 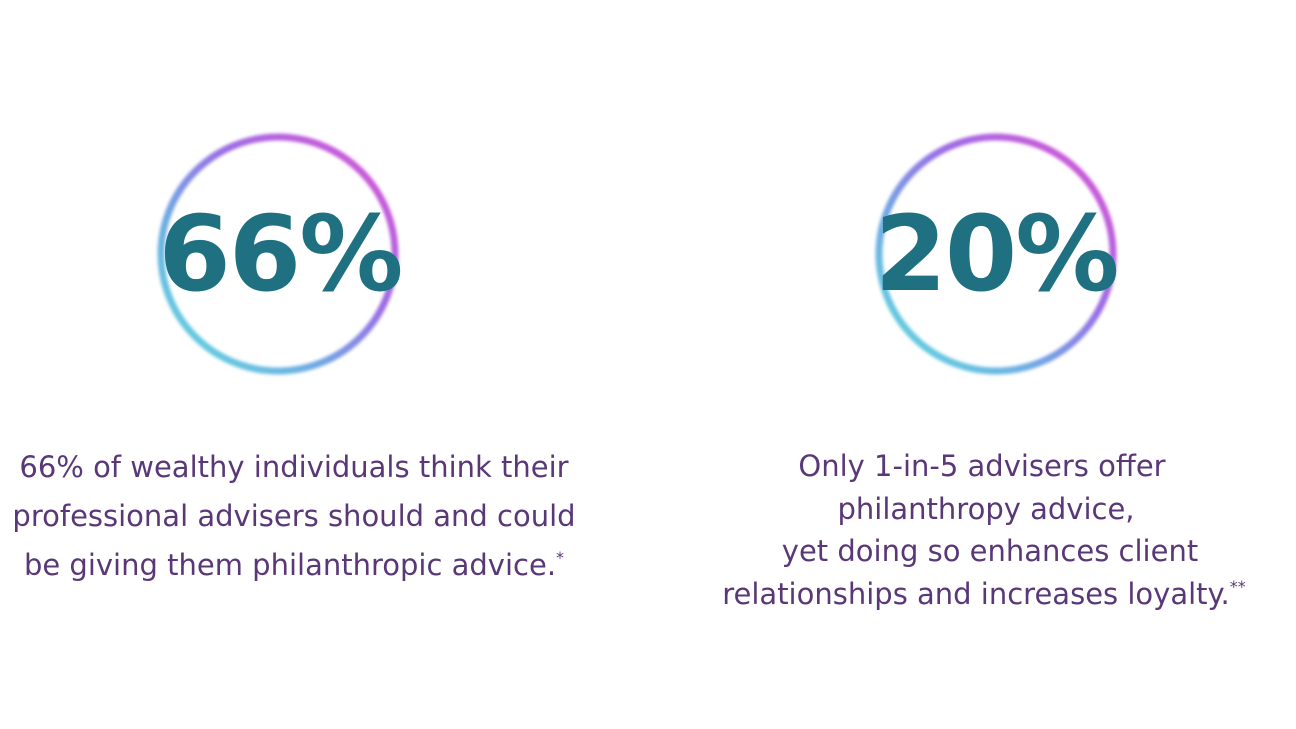 I want to click on stat-text: be giving them philanthropic advice.*, so click(x=294, y=565).